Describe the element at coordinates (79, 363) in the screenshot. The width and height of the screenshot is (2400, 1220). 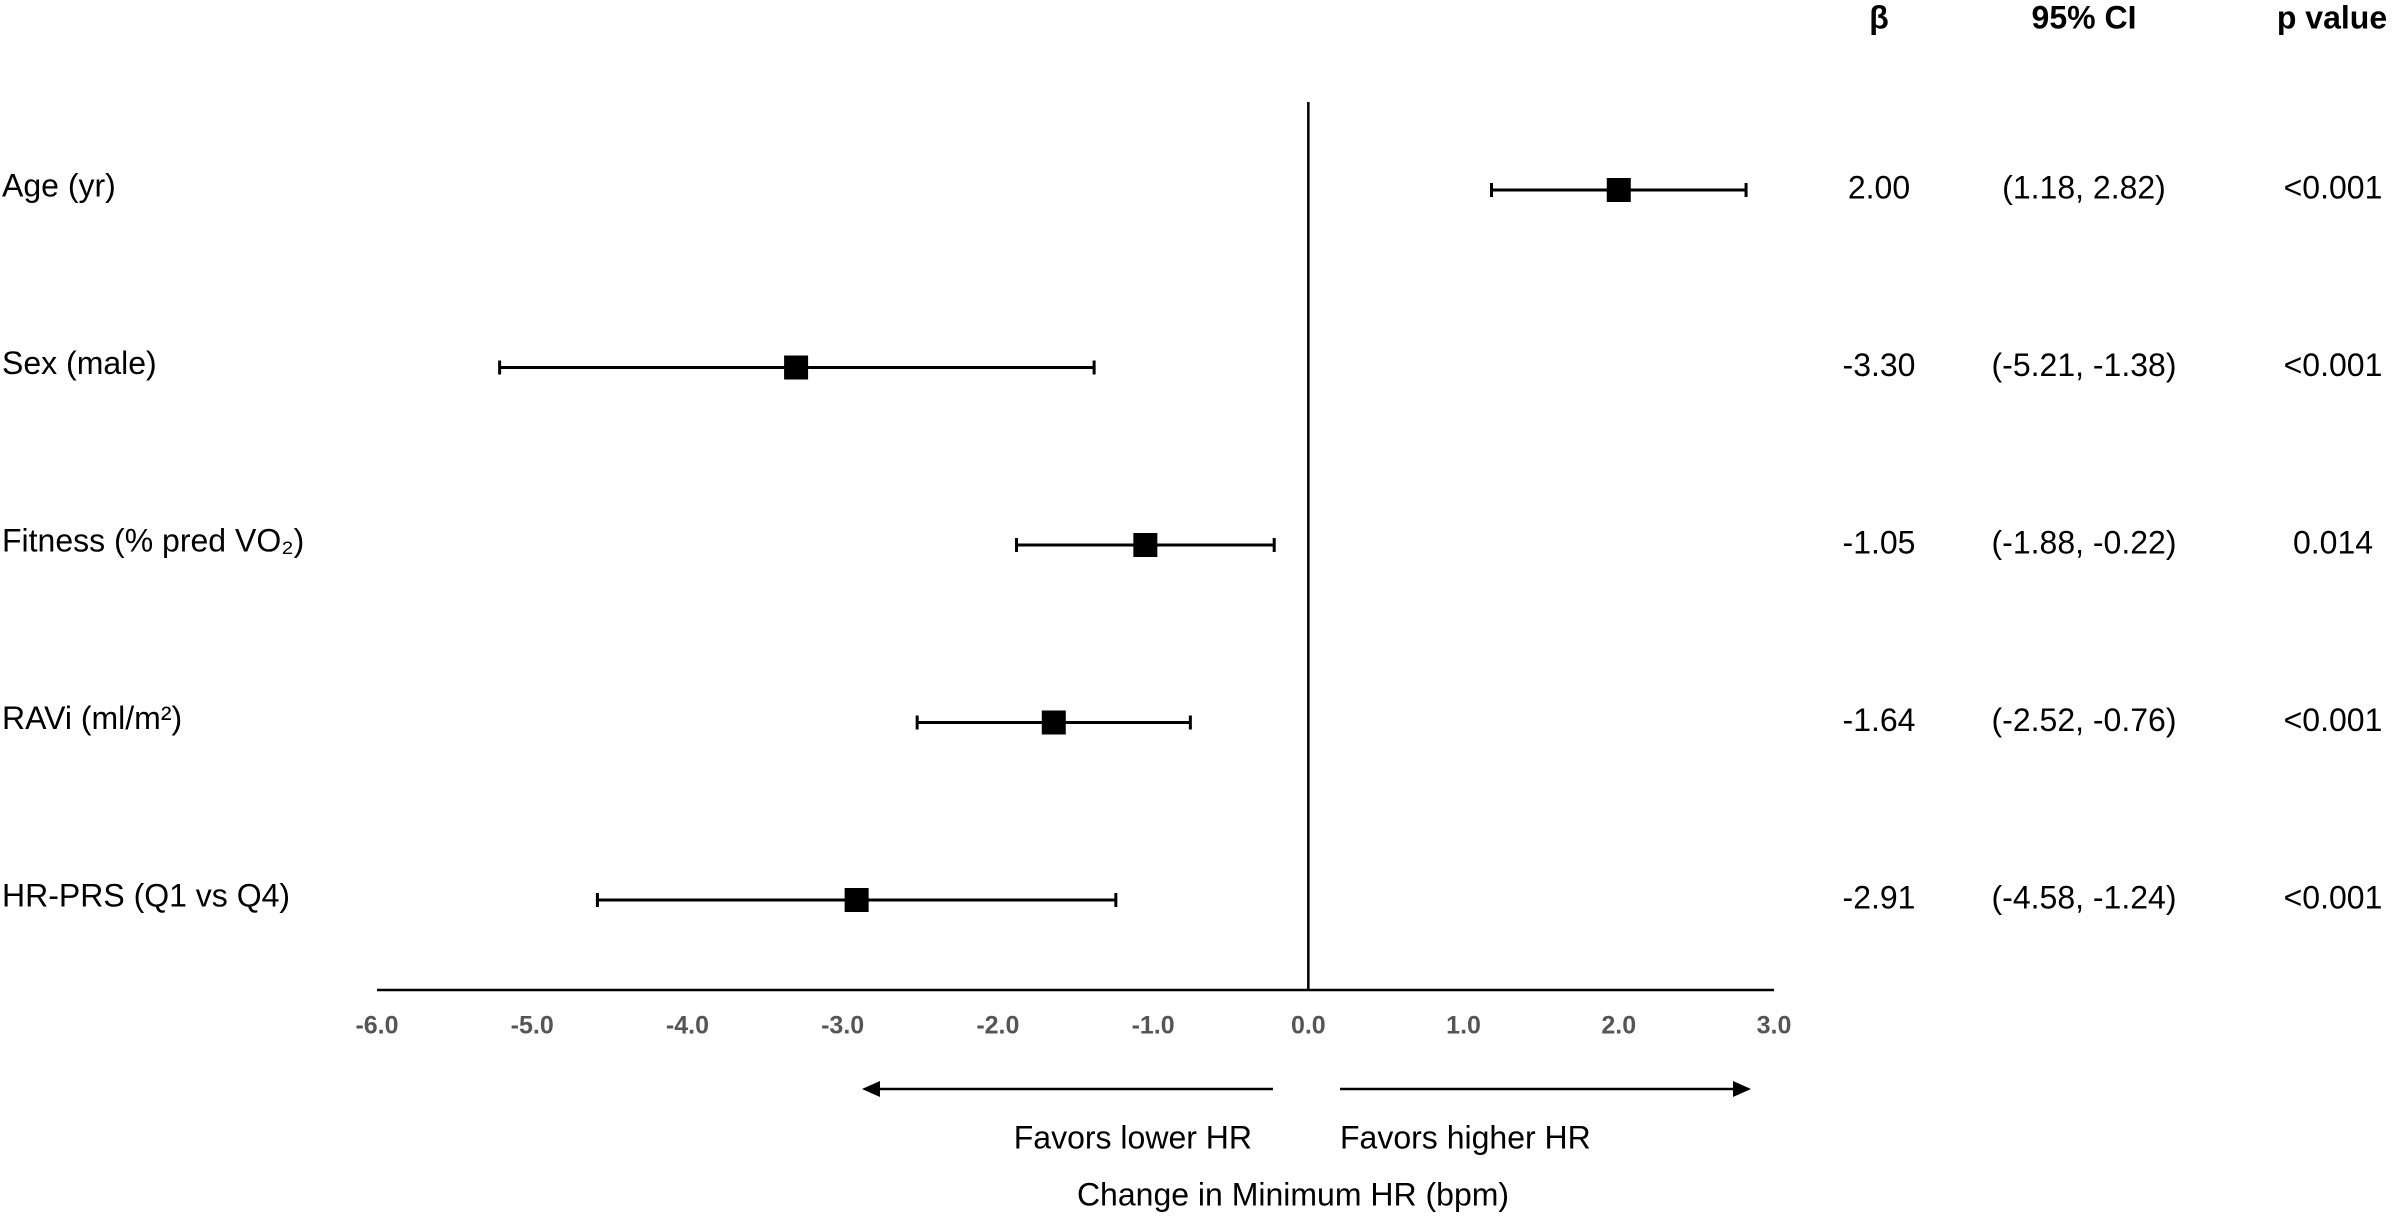
I see `row-label: Sex (male)` at that location.